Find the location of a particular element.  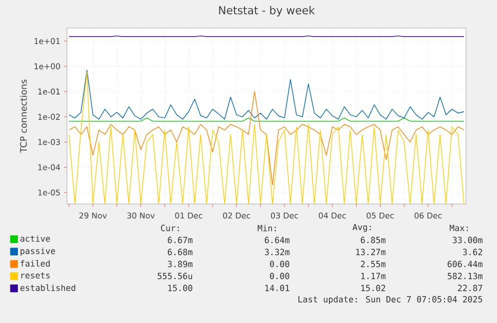

line-series is located at coordinates (266, 95).